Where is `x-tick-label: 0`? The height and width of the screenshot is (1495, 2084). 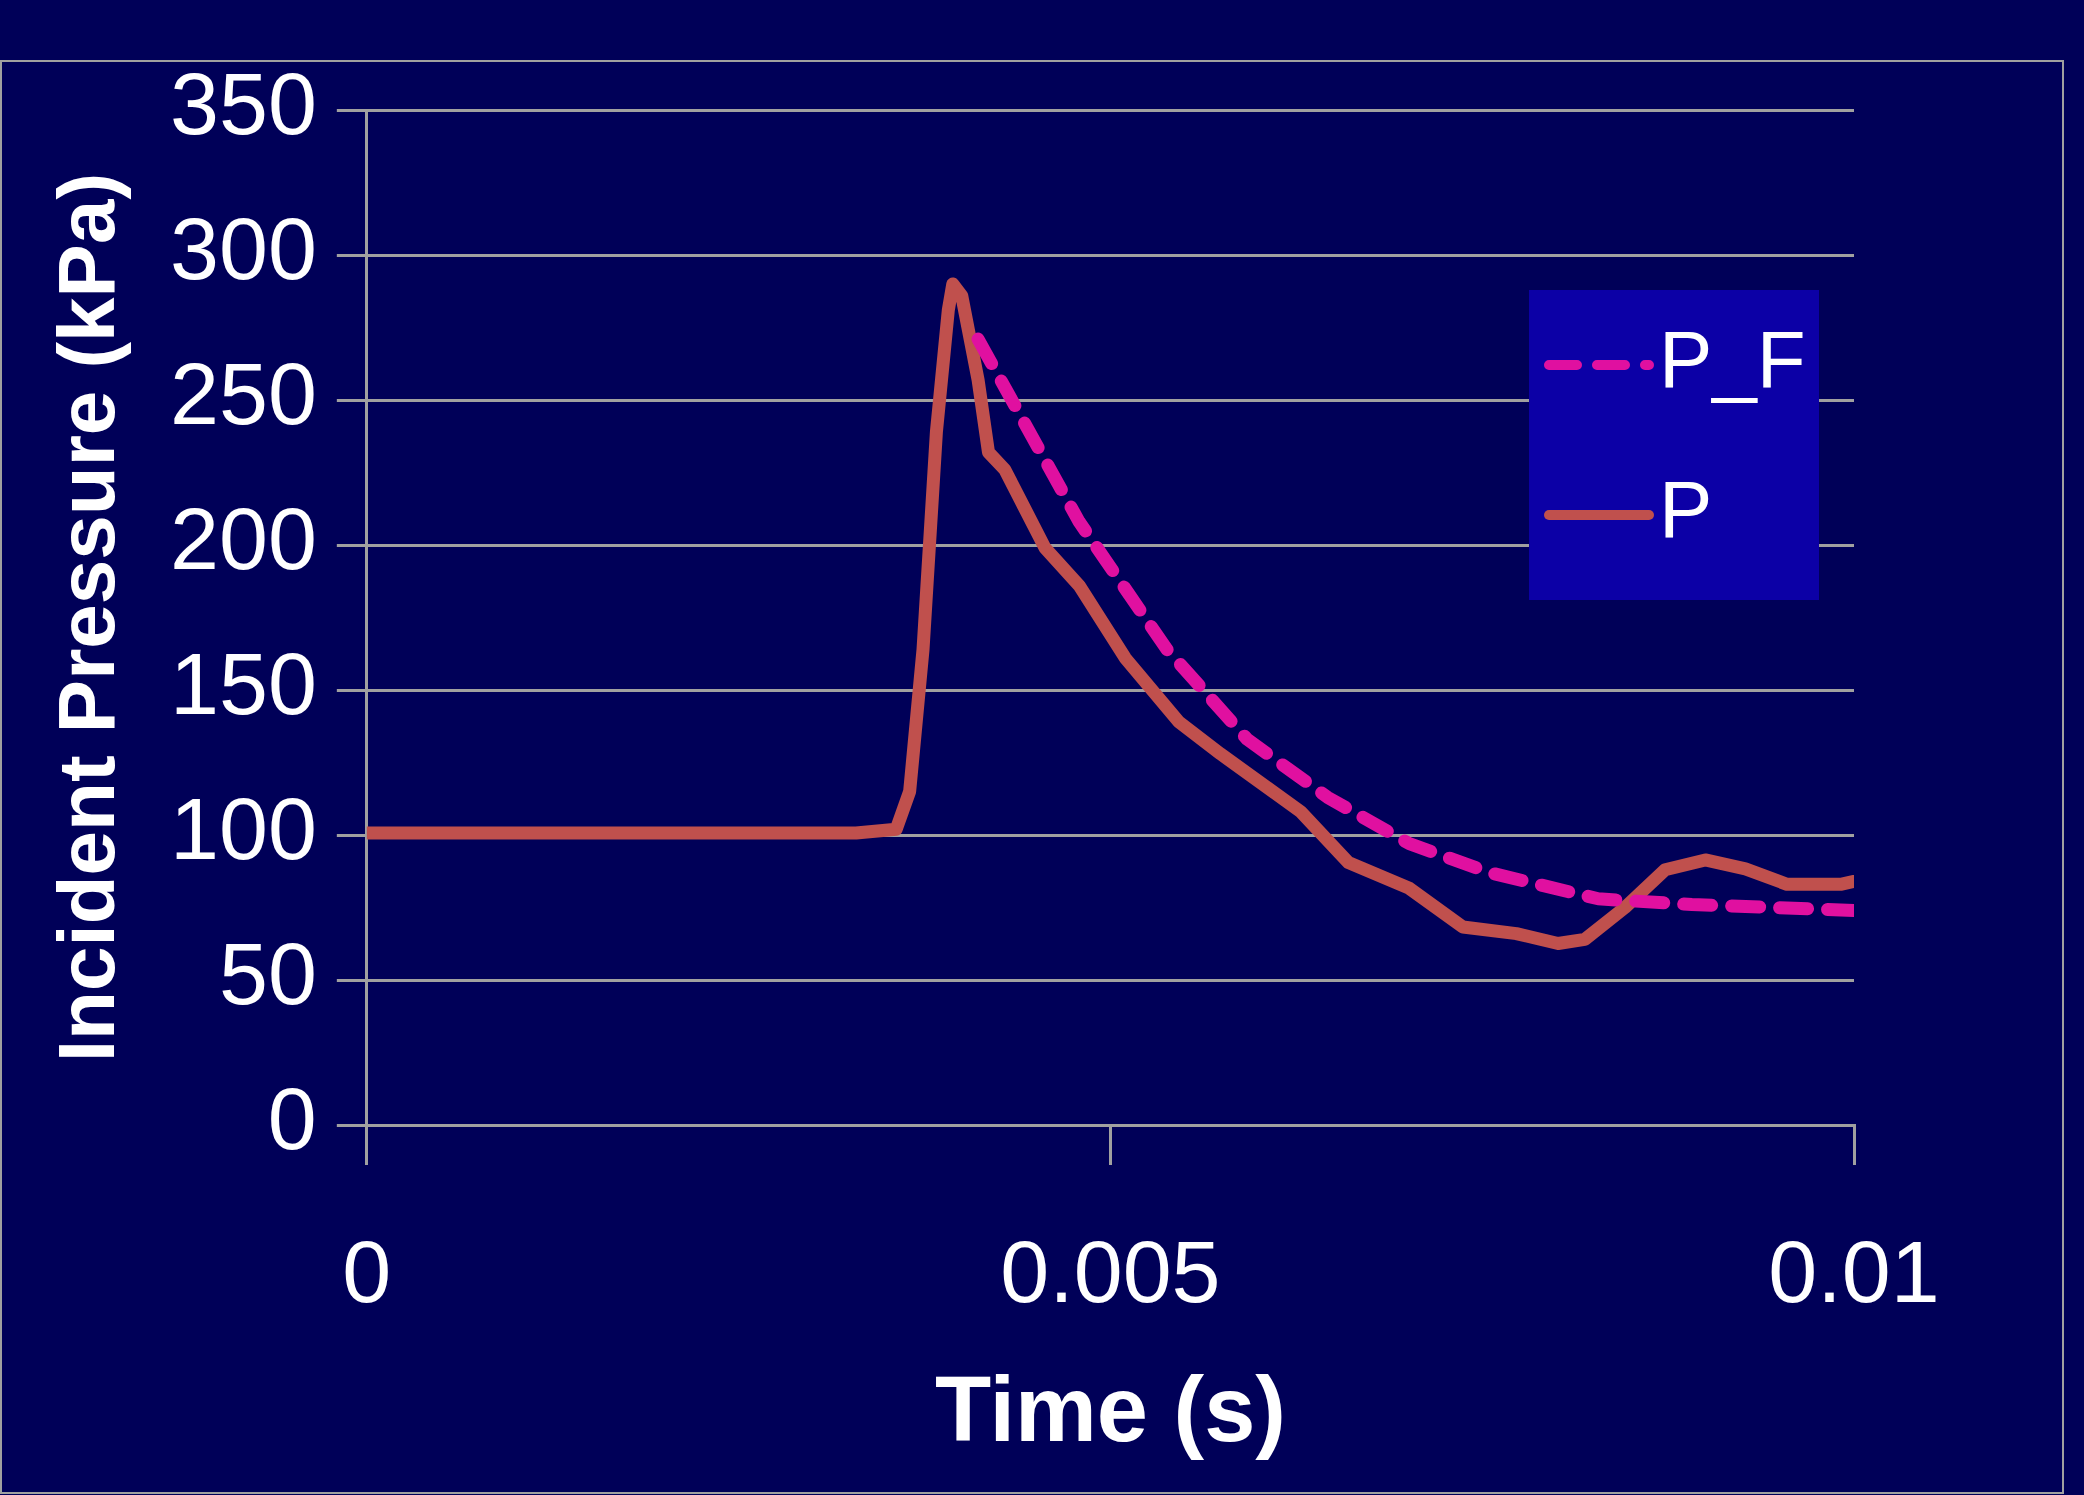
x-tick-label: 0 is located at coordinates (367, 1272).